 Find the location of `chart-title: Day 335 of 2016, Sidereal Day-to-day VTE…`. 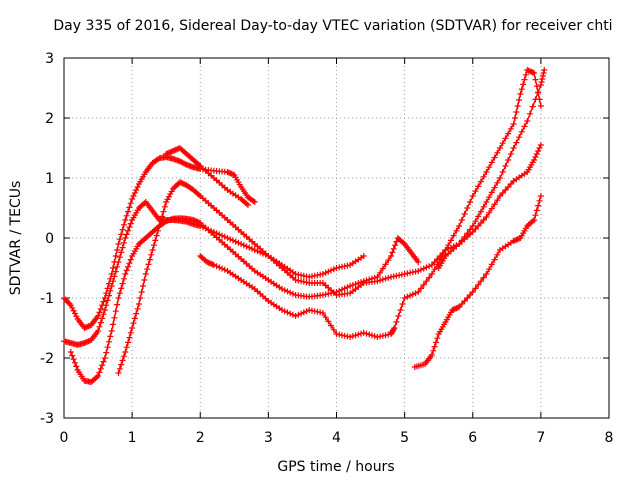

chart-title: Day 335 of 2016, Sidereal Day-to-day VTE… is located at coordinates (332, 26).